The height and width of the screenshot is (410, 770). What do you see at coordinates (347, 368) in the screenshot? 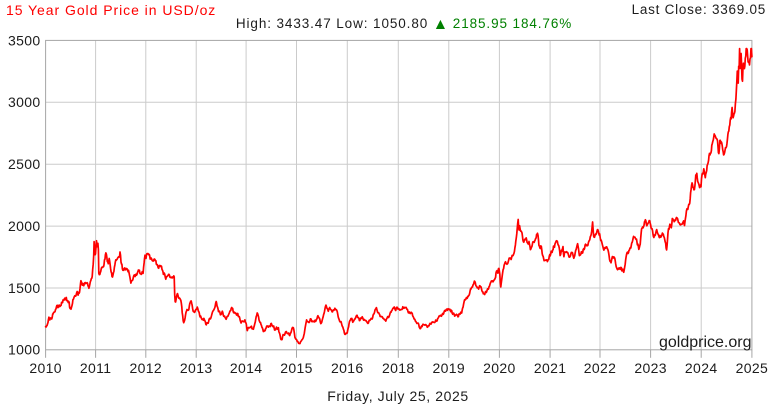
I see `svg-text: 2016` at bounding box center [347, 368].